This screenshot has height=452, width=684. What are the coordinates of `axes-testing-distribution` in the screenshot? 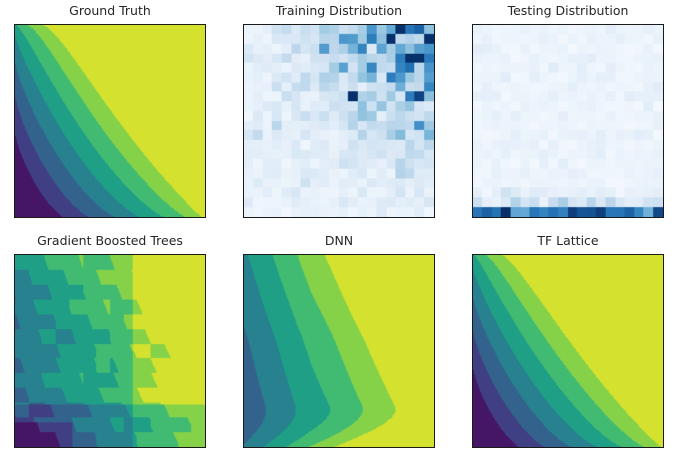 It's located at (568, 121).